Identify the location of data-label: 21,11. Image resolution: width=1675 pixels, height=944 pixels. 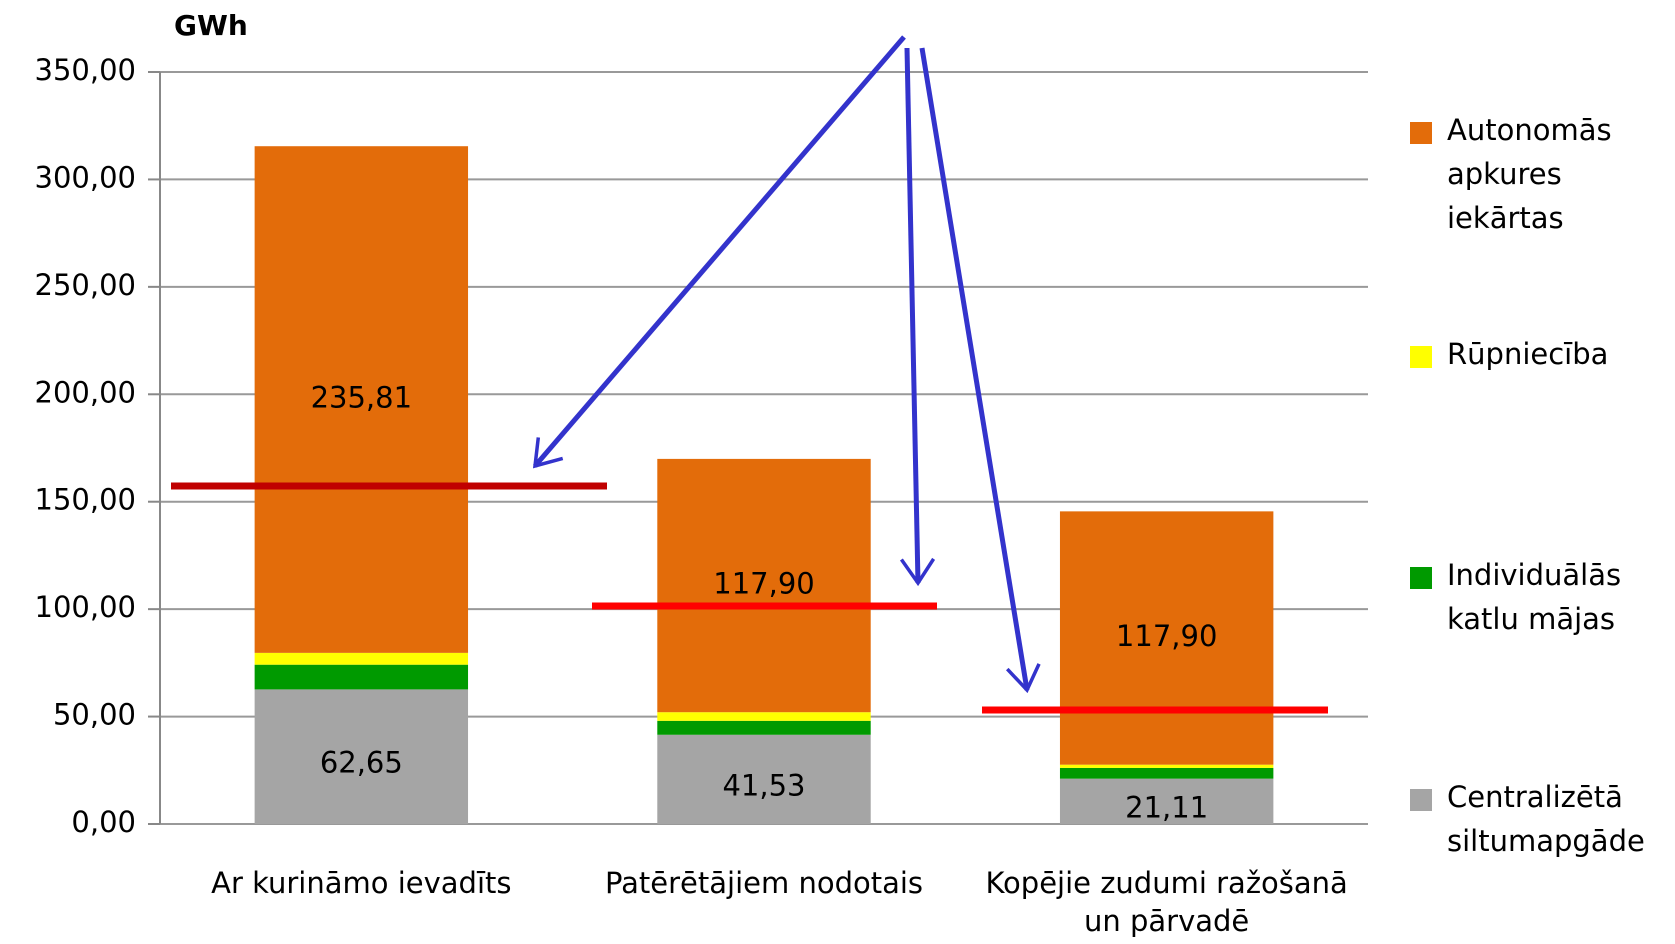
(1166, 807).